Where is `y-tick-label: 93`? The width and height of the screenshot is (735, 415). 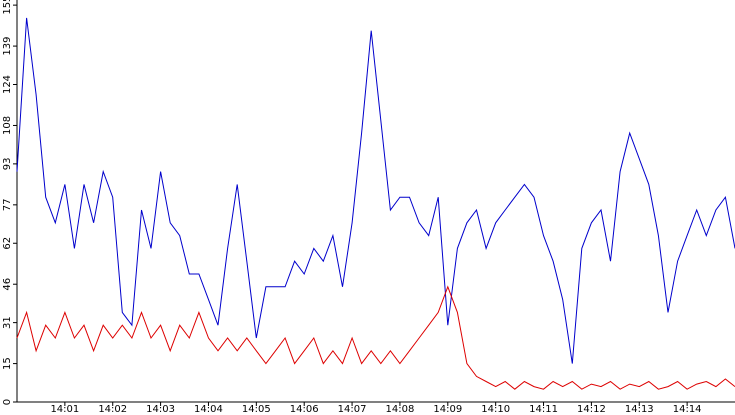 y-tick-label: 93 is located at coordinates (7, 164).